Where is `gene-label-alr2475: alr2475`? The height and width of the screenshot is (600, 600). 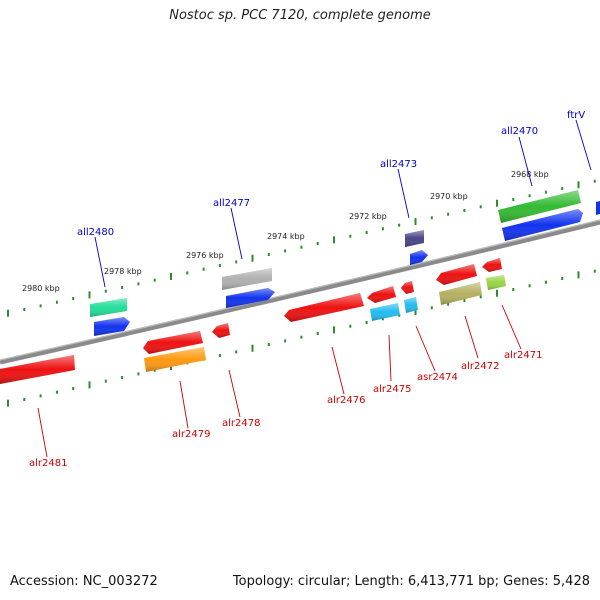 gene-label-alr2475: alr2475 is located at coordinates (392, 389).